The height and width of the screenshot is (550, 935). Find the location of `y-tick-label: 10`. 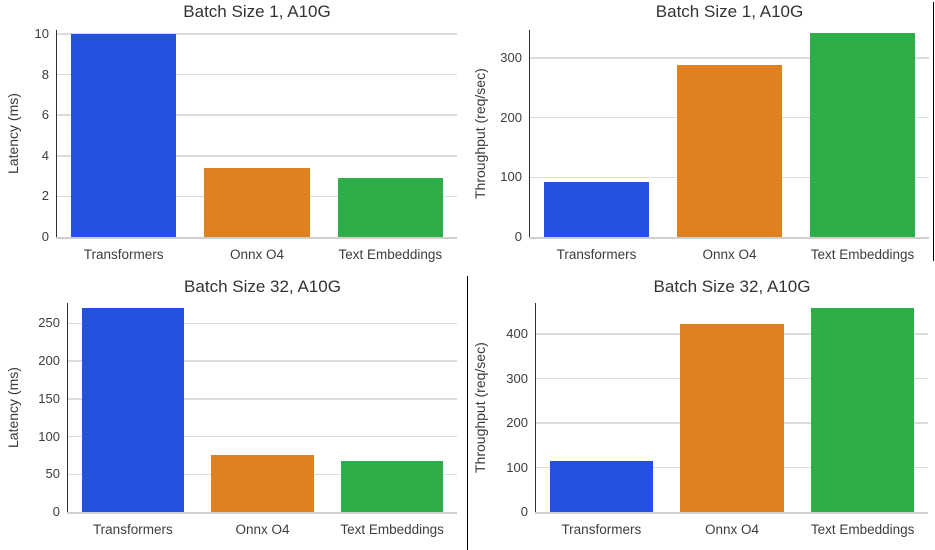

y-tick-label: 10 is located at coordinates (41, 34).